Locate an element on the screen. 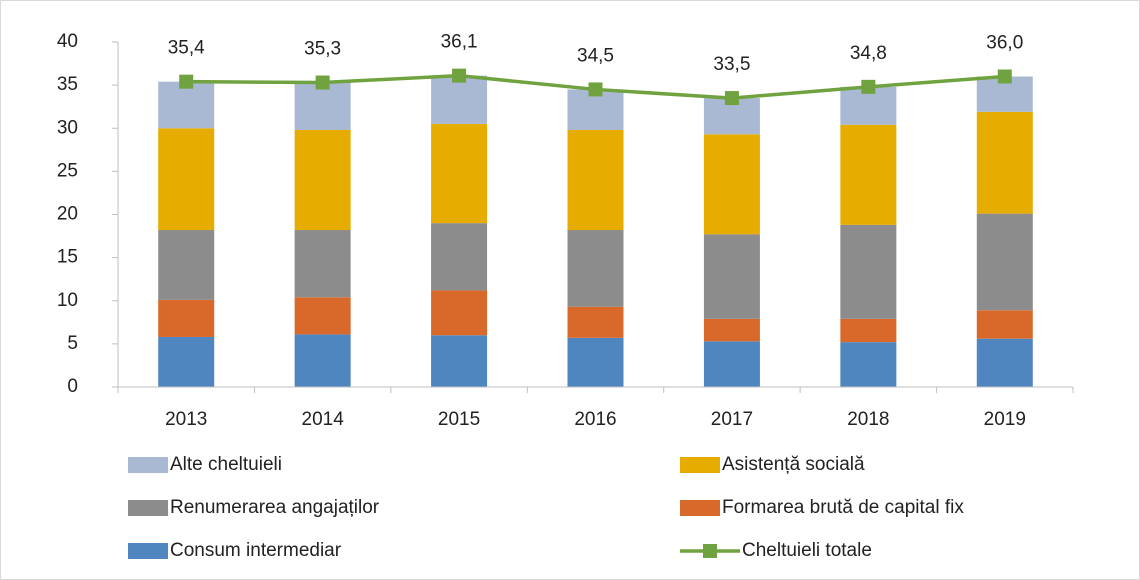 This screenshot has height=580, width=1140. legend-label: Formarea brută de capital fix is located at coordinates (843, 507).